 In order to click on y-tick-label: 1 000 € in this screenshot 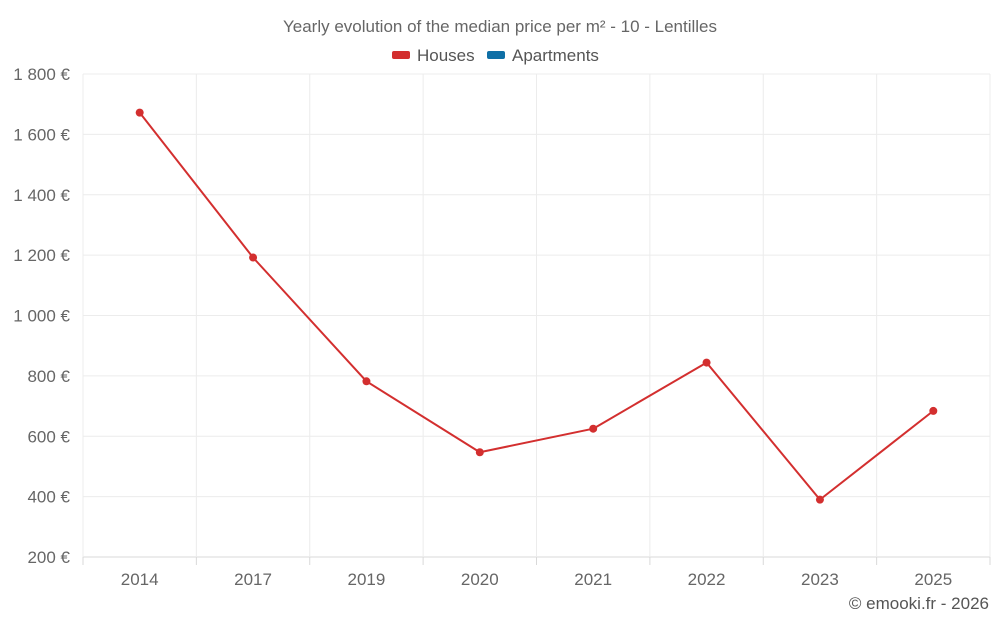, I will do `click(41, 316)`.